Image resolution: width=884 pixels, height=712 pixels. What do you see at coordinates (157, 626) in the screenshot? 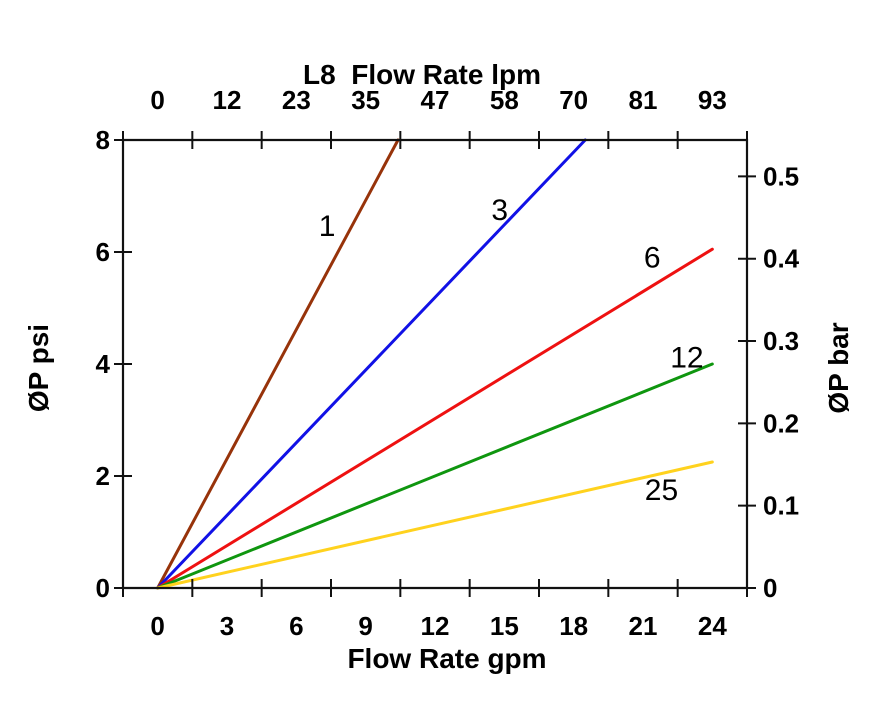
I see `bottom-axis-tick-label: 0` at bounding box center [157, 626].